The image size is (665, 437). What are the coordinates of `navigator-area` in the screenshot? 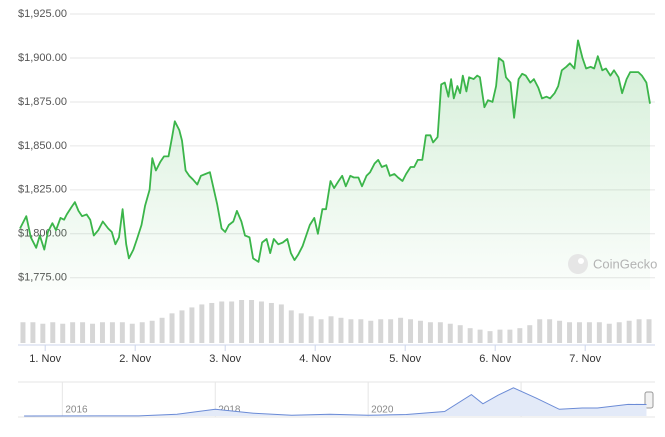 It's located at (335, 401).